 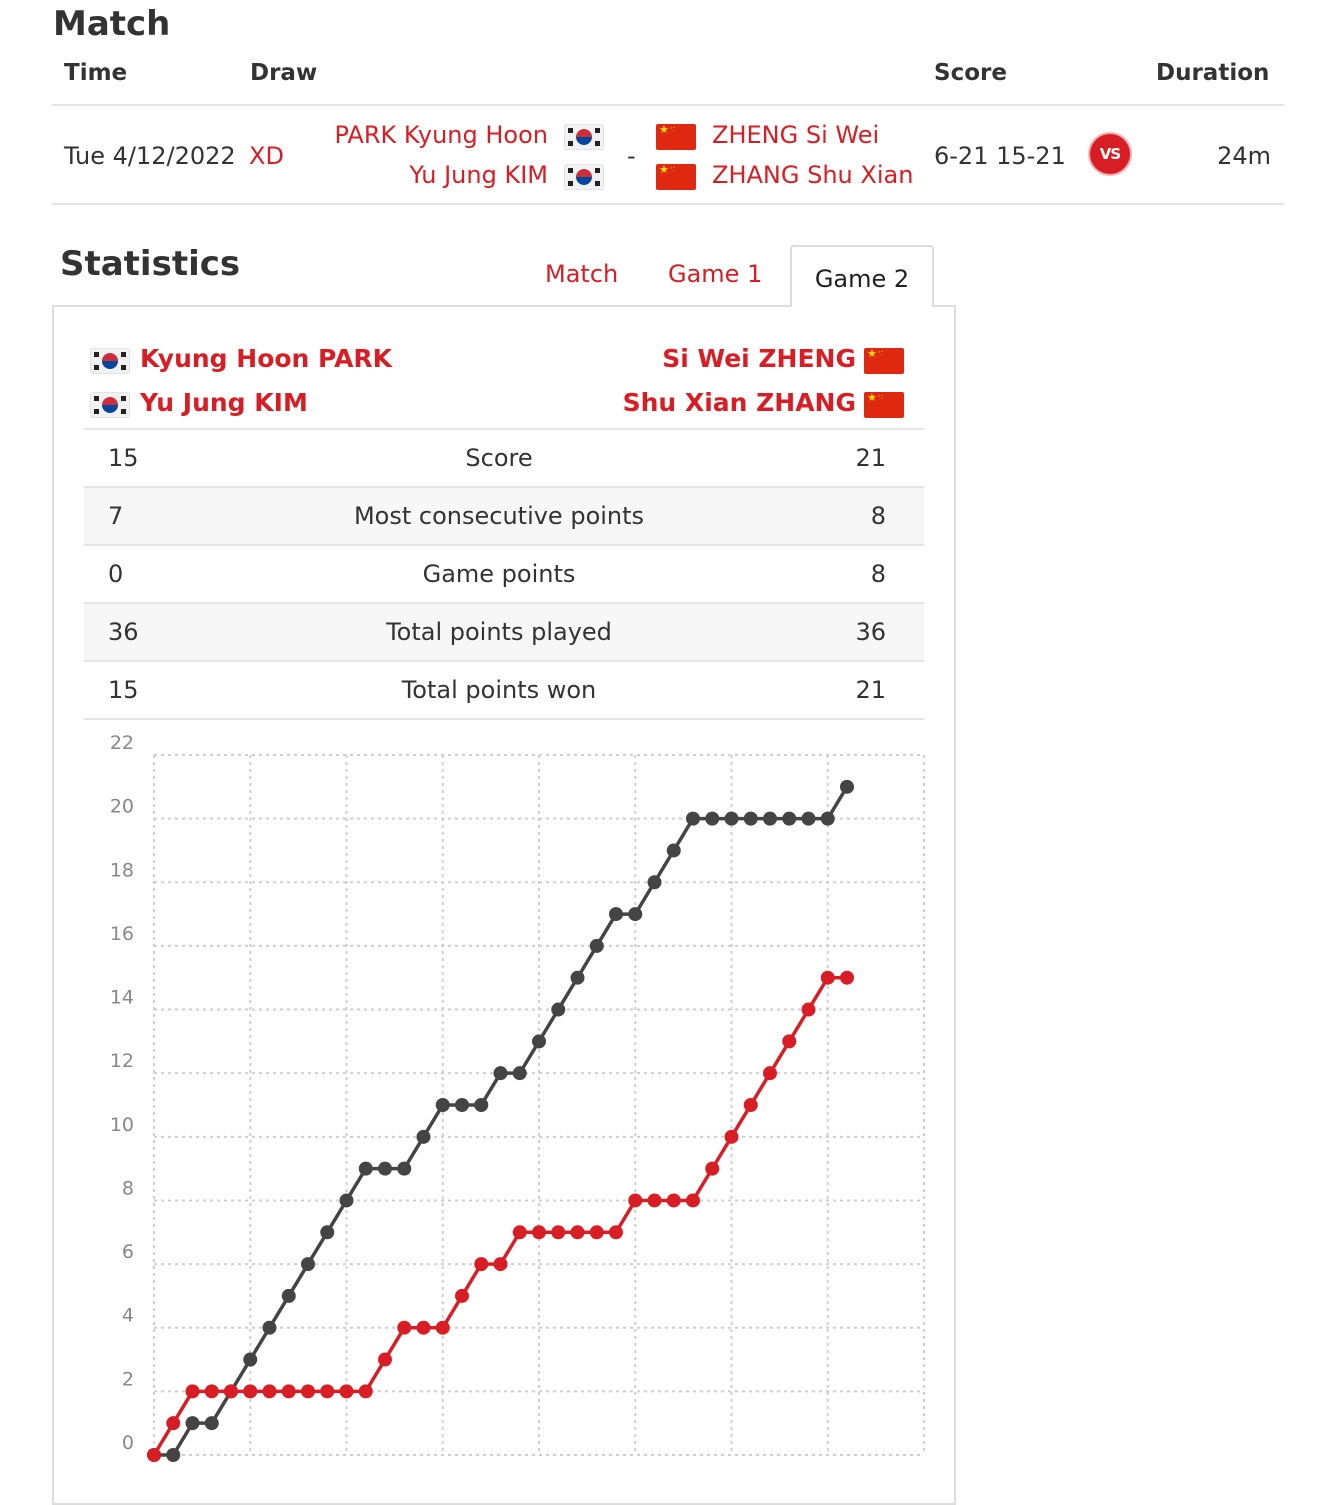 I want to click on team2-player1-link: ZHENG Si Wei, so click(x=796, y=135).